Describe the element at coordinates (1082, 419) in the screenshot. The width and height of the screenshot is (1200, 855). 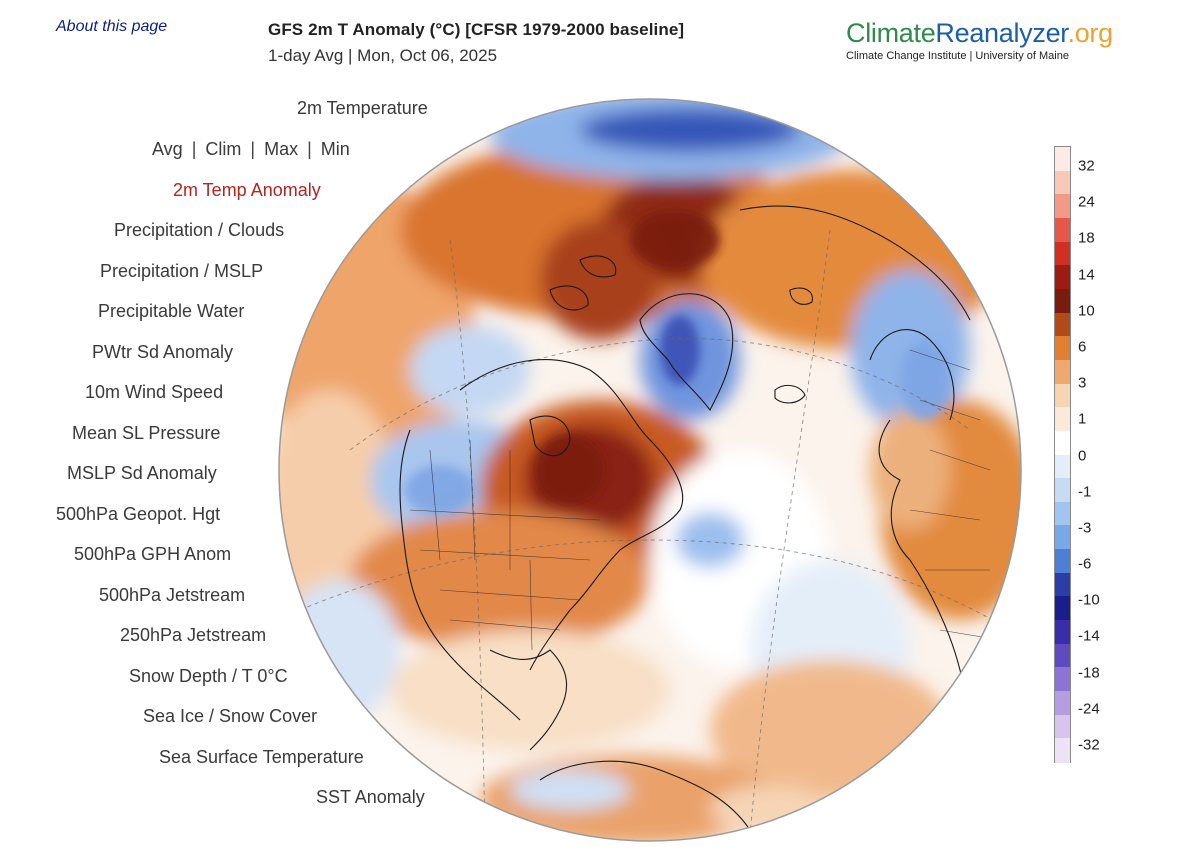
I see `colorbar-label: 1` at that location.